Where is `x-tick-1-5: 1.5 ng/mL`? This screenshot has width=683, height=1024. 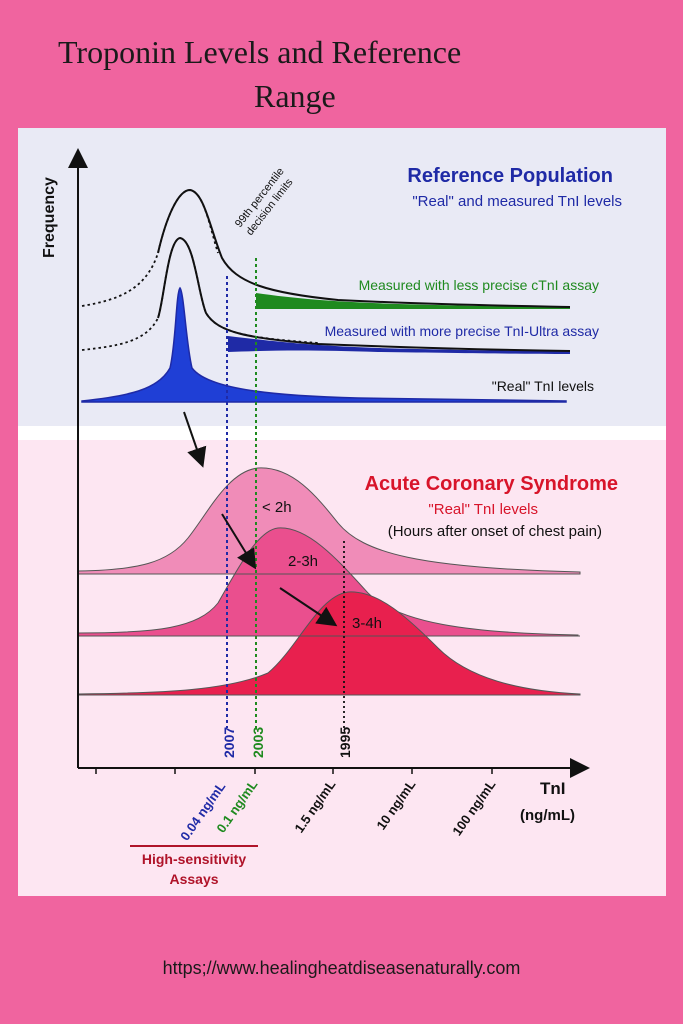 x-tick-1-5: 1.5 ng/mL is located at coordinates (314, 806).